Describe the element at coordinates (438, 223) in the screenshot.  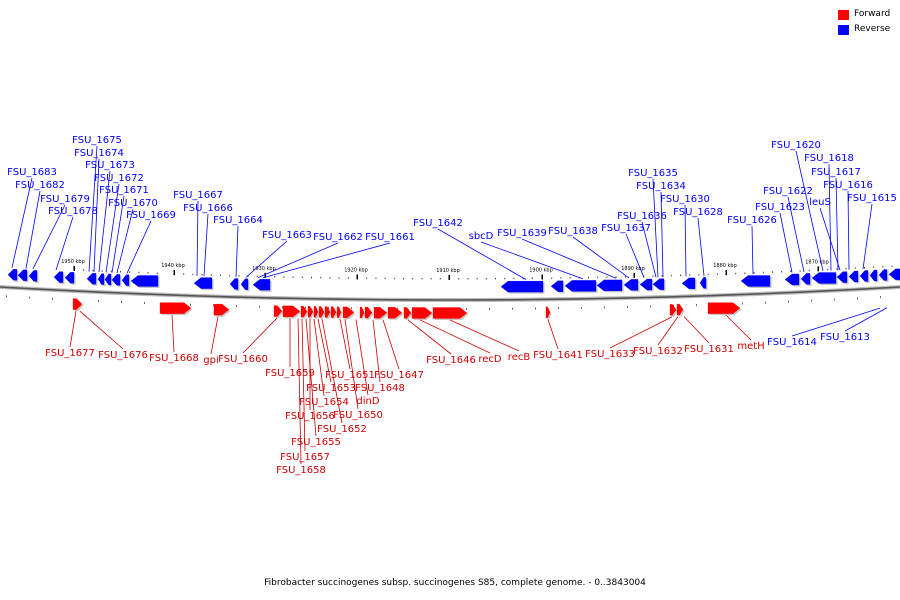
I see `reverse-gene-label: FSU_1642` at that location.